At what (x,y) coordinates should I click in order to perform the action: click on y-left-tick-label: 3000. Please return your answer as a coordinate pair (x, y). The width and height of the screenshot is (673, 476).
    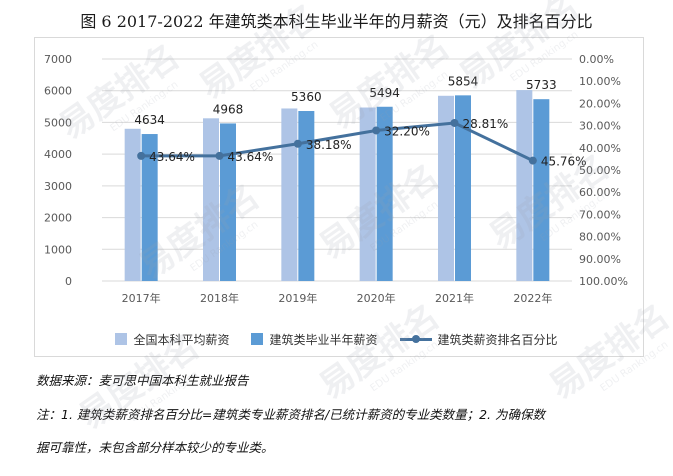
    Looking at the image, I should click on (58, 186).